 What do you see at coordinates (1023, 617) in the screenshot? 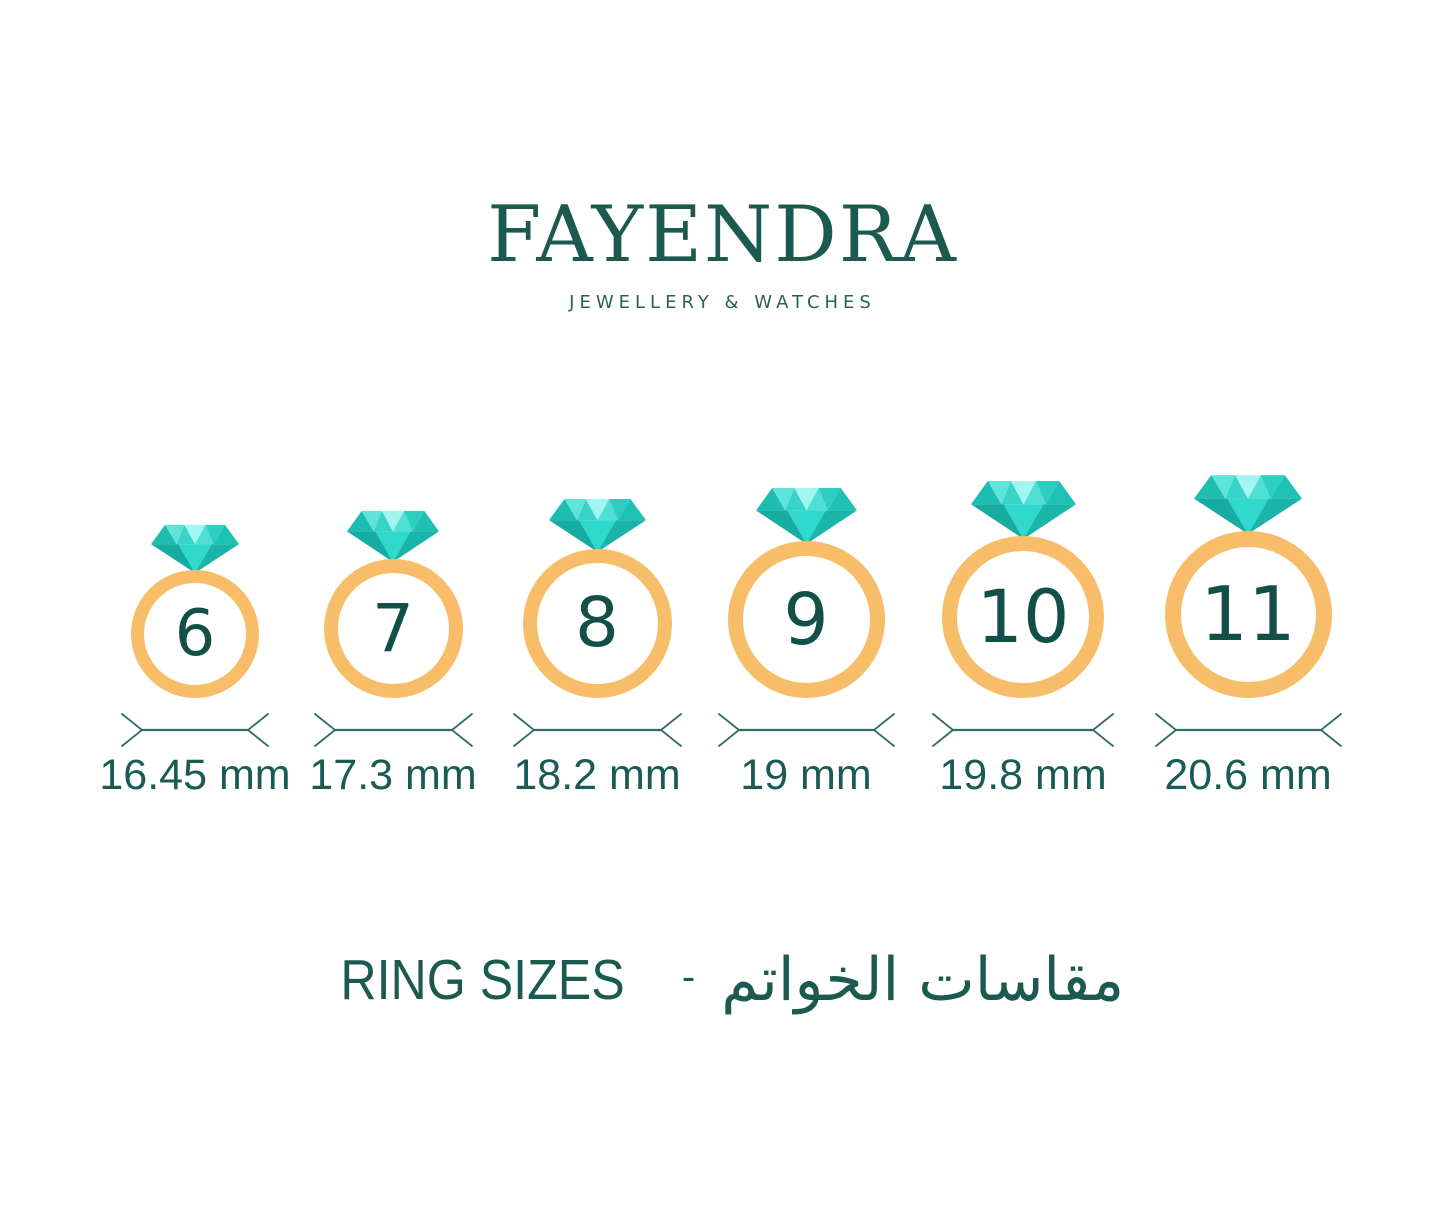
I see `ring-size-number: 10` at bounding box center [1023, 617].